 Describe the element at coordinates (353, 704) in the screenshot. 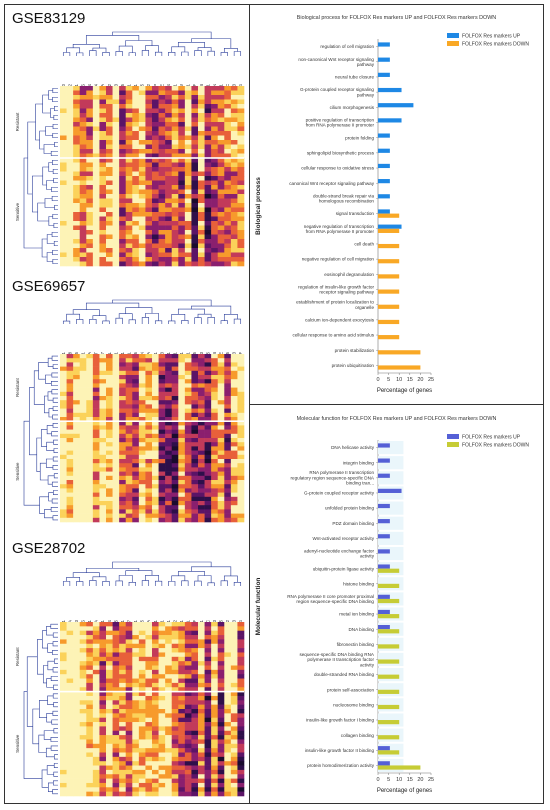

I see `category-label: nucleosome binding` at that location.